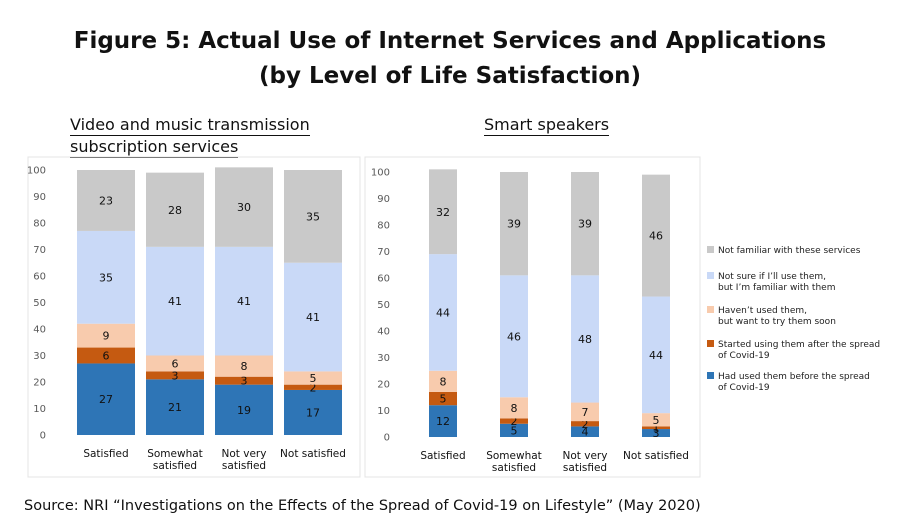 This screenshot has width=900, height=530. I want to click on legend-label-had_used: of Covid-19, so click(744, 388).